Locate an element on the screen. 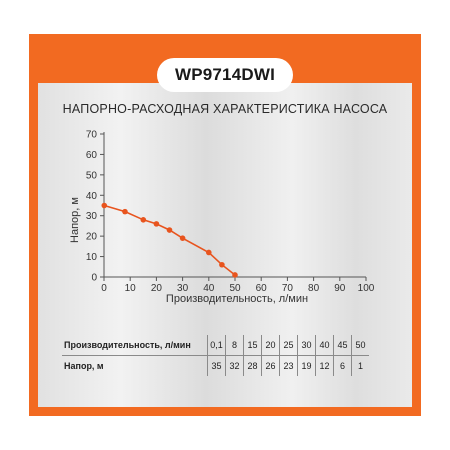  model-title-badge: WP9714DWI is located at coordinates (225, 75).